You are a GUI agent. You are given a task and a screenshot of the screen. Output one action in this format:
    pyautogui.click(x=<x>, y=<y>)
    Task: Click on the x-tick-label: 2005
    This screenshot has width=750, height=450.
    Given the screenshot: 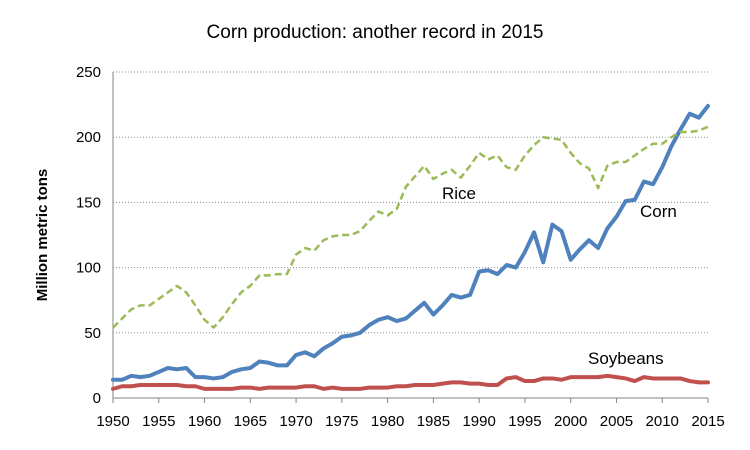 What is the action you would take?
    pyautogui.click(x=616, y=421)
    